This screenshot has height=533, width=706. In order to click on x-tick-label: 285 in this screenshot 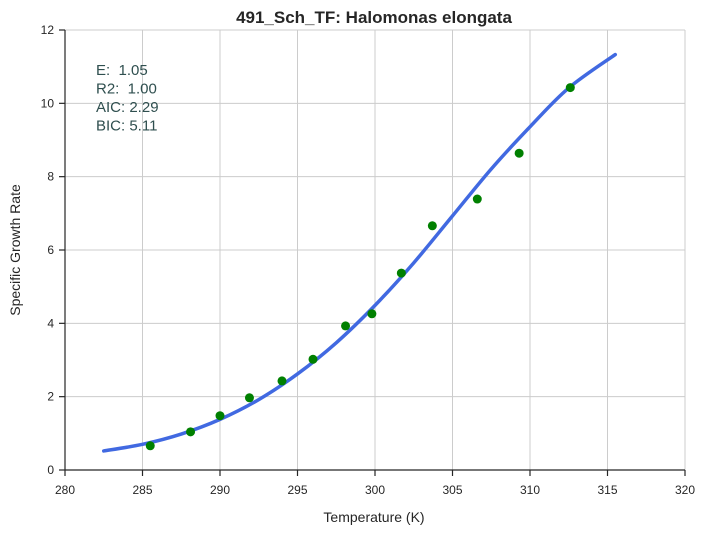, I will do `click(142, 490)`.